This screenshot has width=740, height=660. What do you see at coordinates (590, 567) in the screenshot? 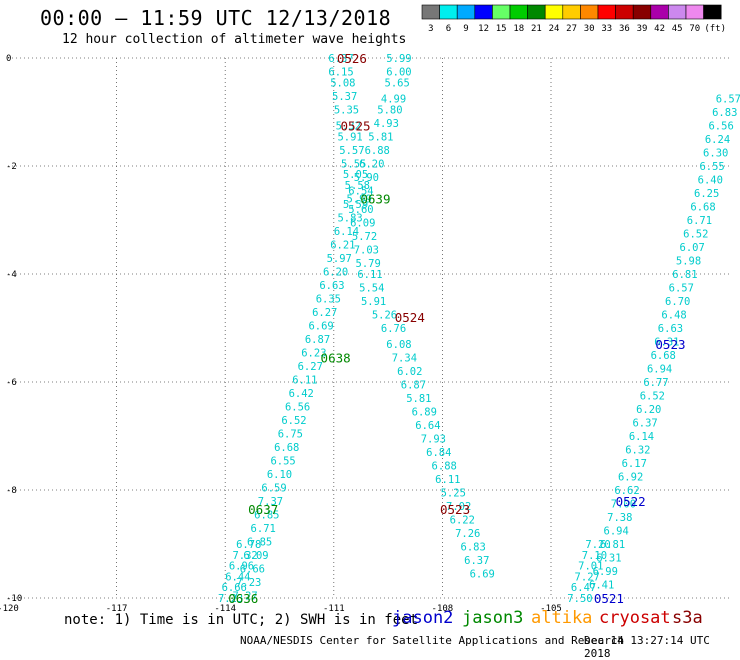
I see `wave-height-point: 7.01` at bounding box center [590, 567].